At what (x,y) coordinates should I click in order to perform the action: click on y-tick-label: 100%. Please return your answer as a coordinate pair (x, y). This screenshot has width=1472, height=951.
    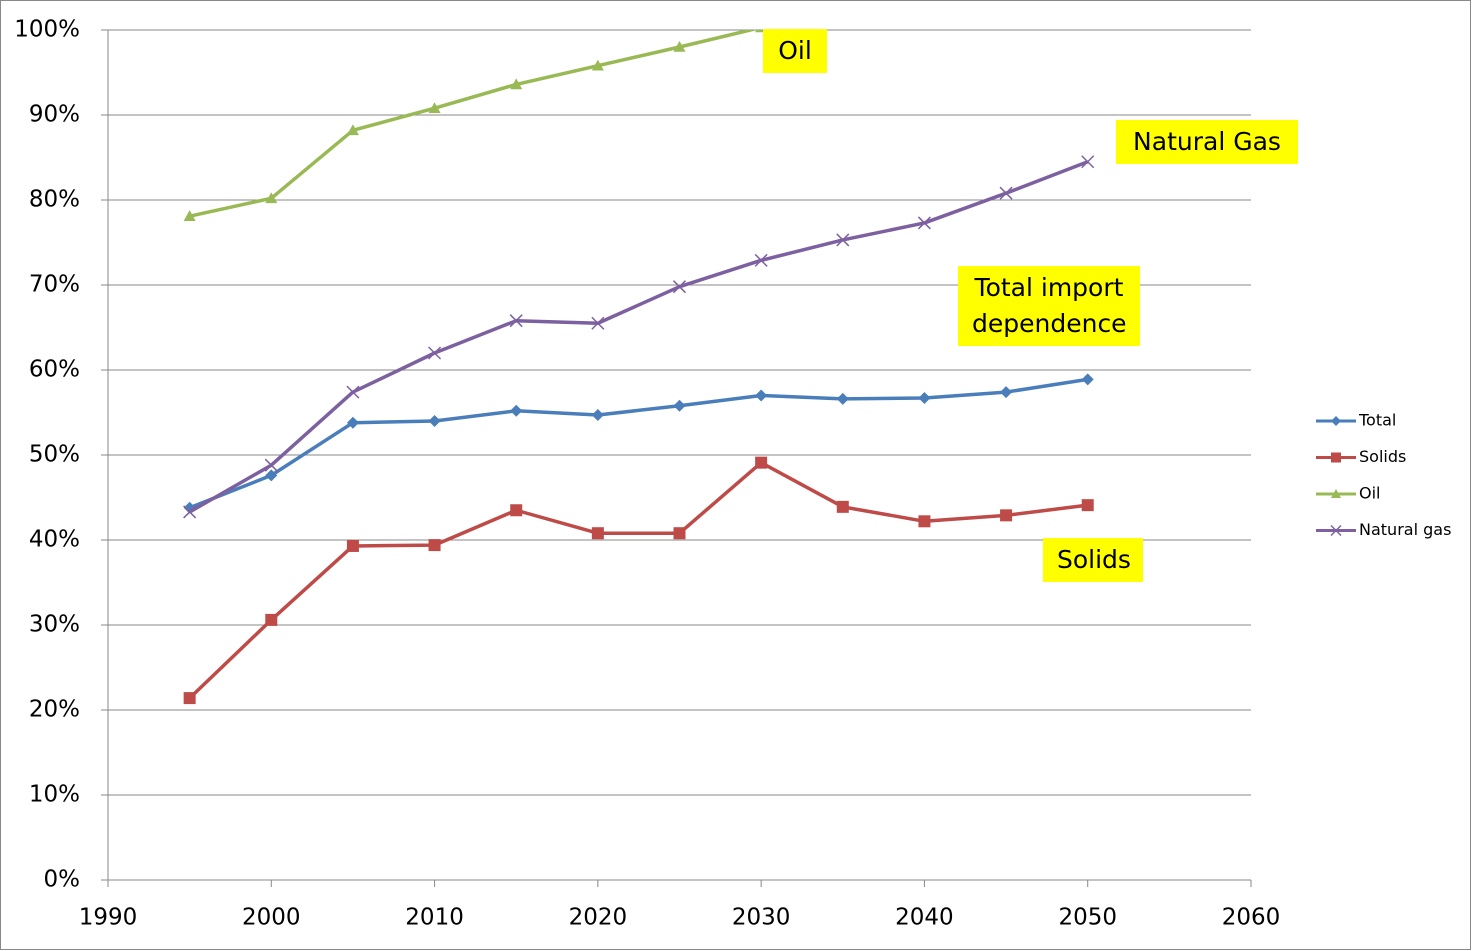
    Looking at the image, I should click on (47, 30).